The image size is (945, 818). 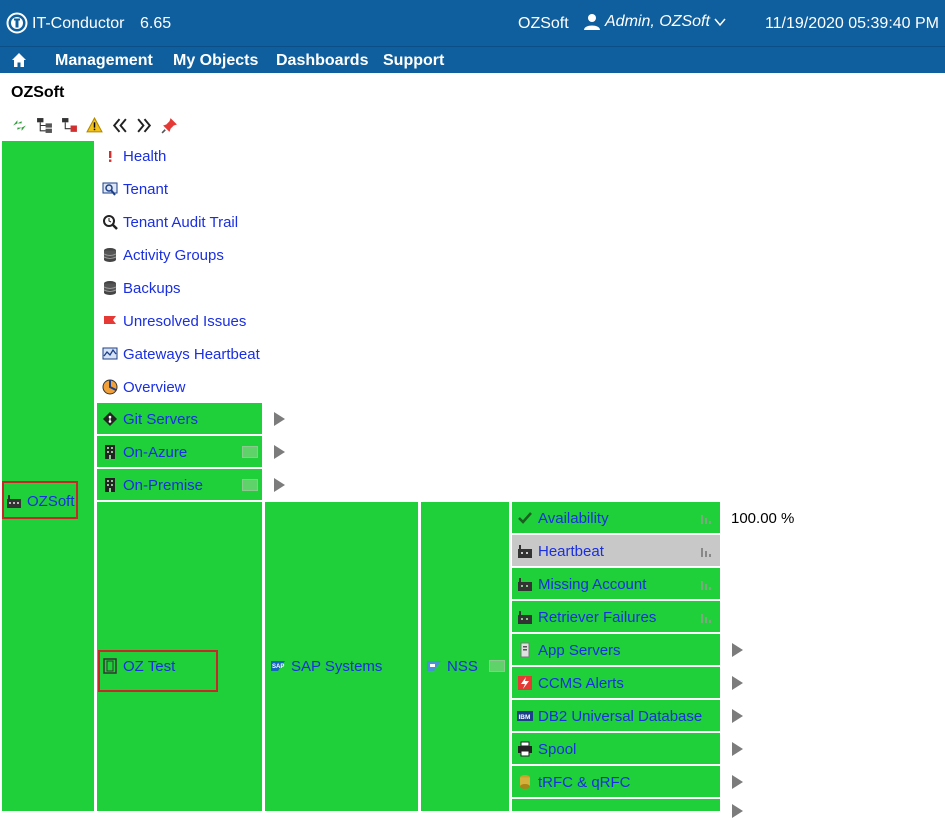 What do you see at coordinates (150, 419) in the screenshot?
I see `tree-group-git-servers-link: Git Servers` at bounding box center [150, 419].